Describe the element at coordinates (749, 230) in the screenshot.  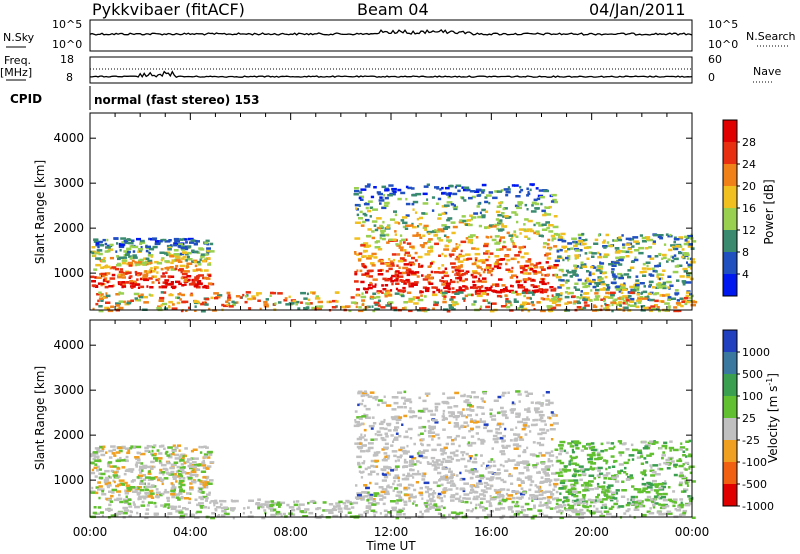
I see `colorbar-tick-label: 12` at that location.